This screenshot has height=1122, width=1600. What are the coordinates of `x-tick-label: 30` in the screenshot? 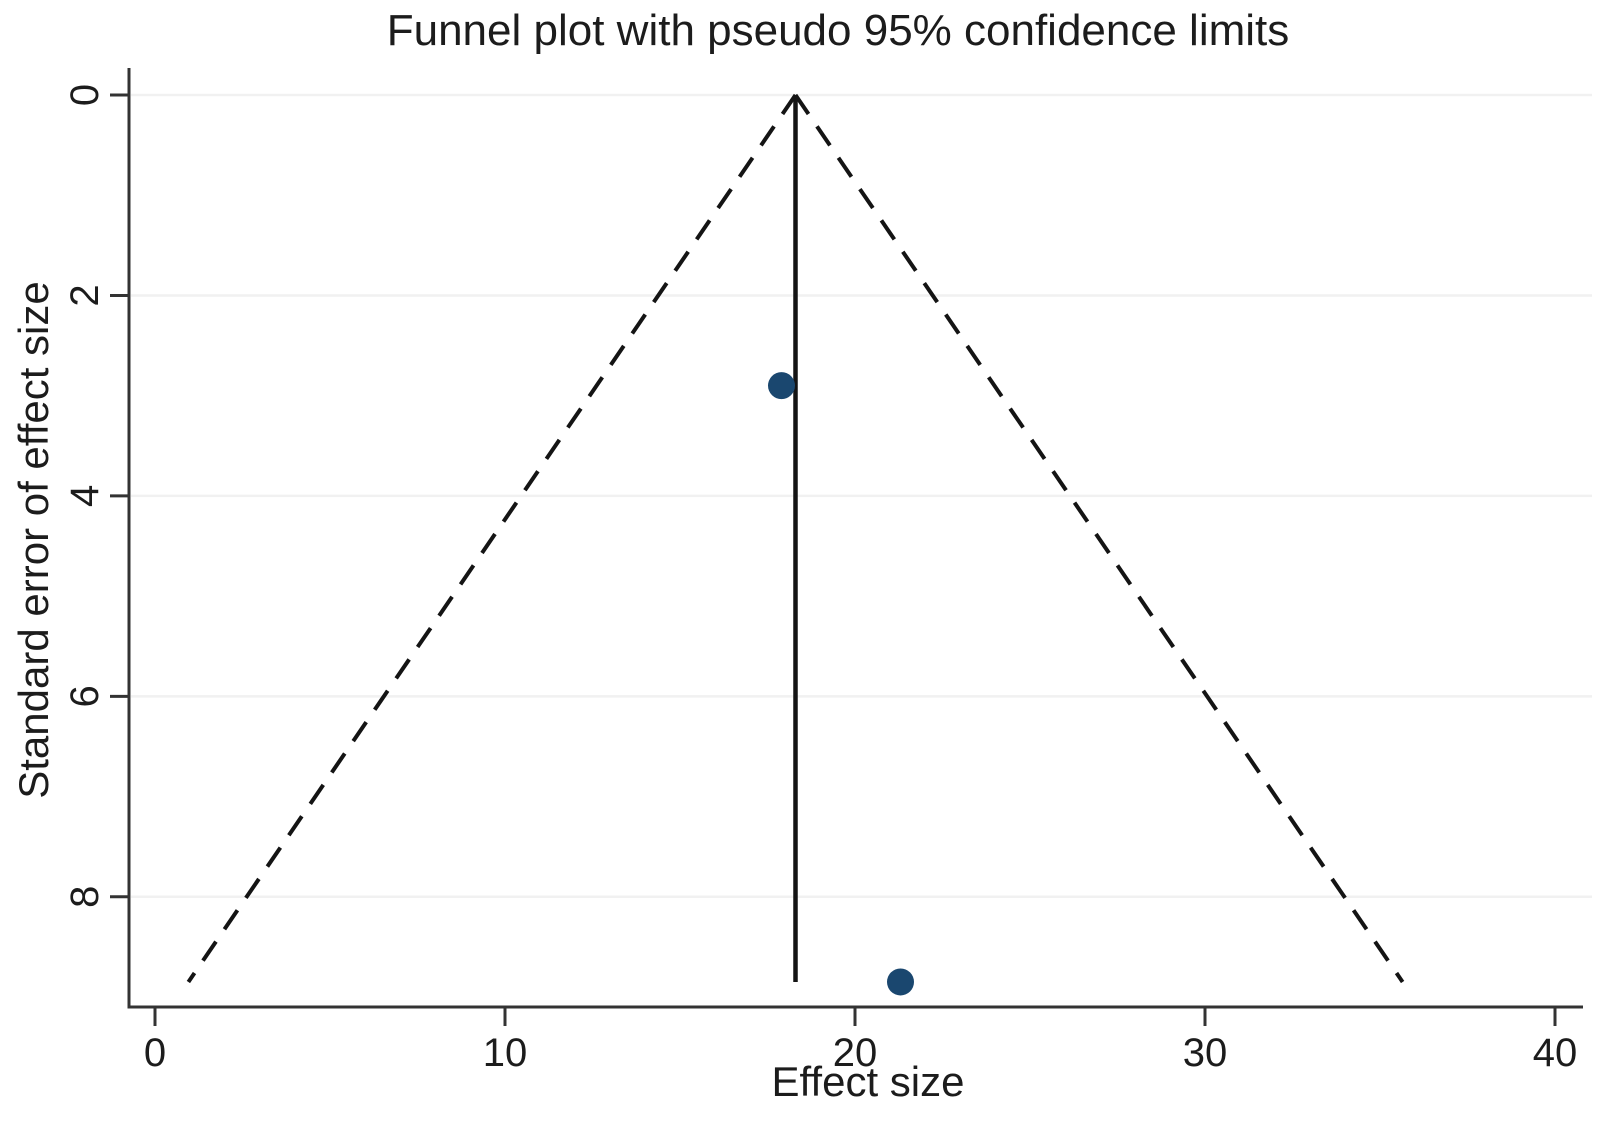 It's located at (1205, 1053).